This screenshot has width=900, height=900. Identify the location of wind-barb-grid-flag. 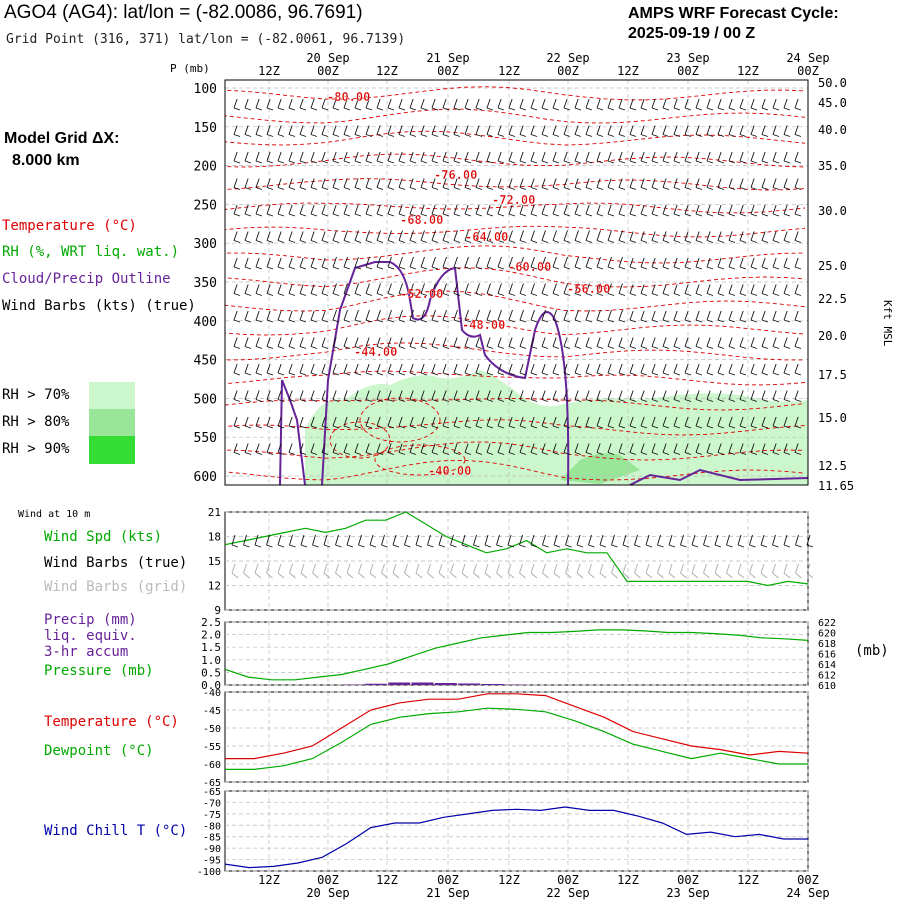
(741, 575).